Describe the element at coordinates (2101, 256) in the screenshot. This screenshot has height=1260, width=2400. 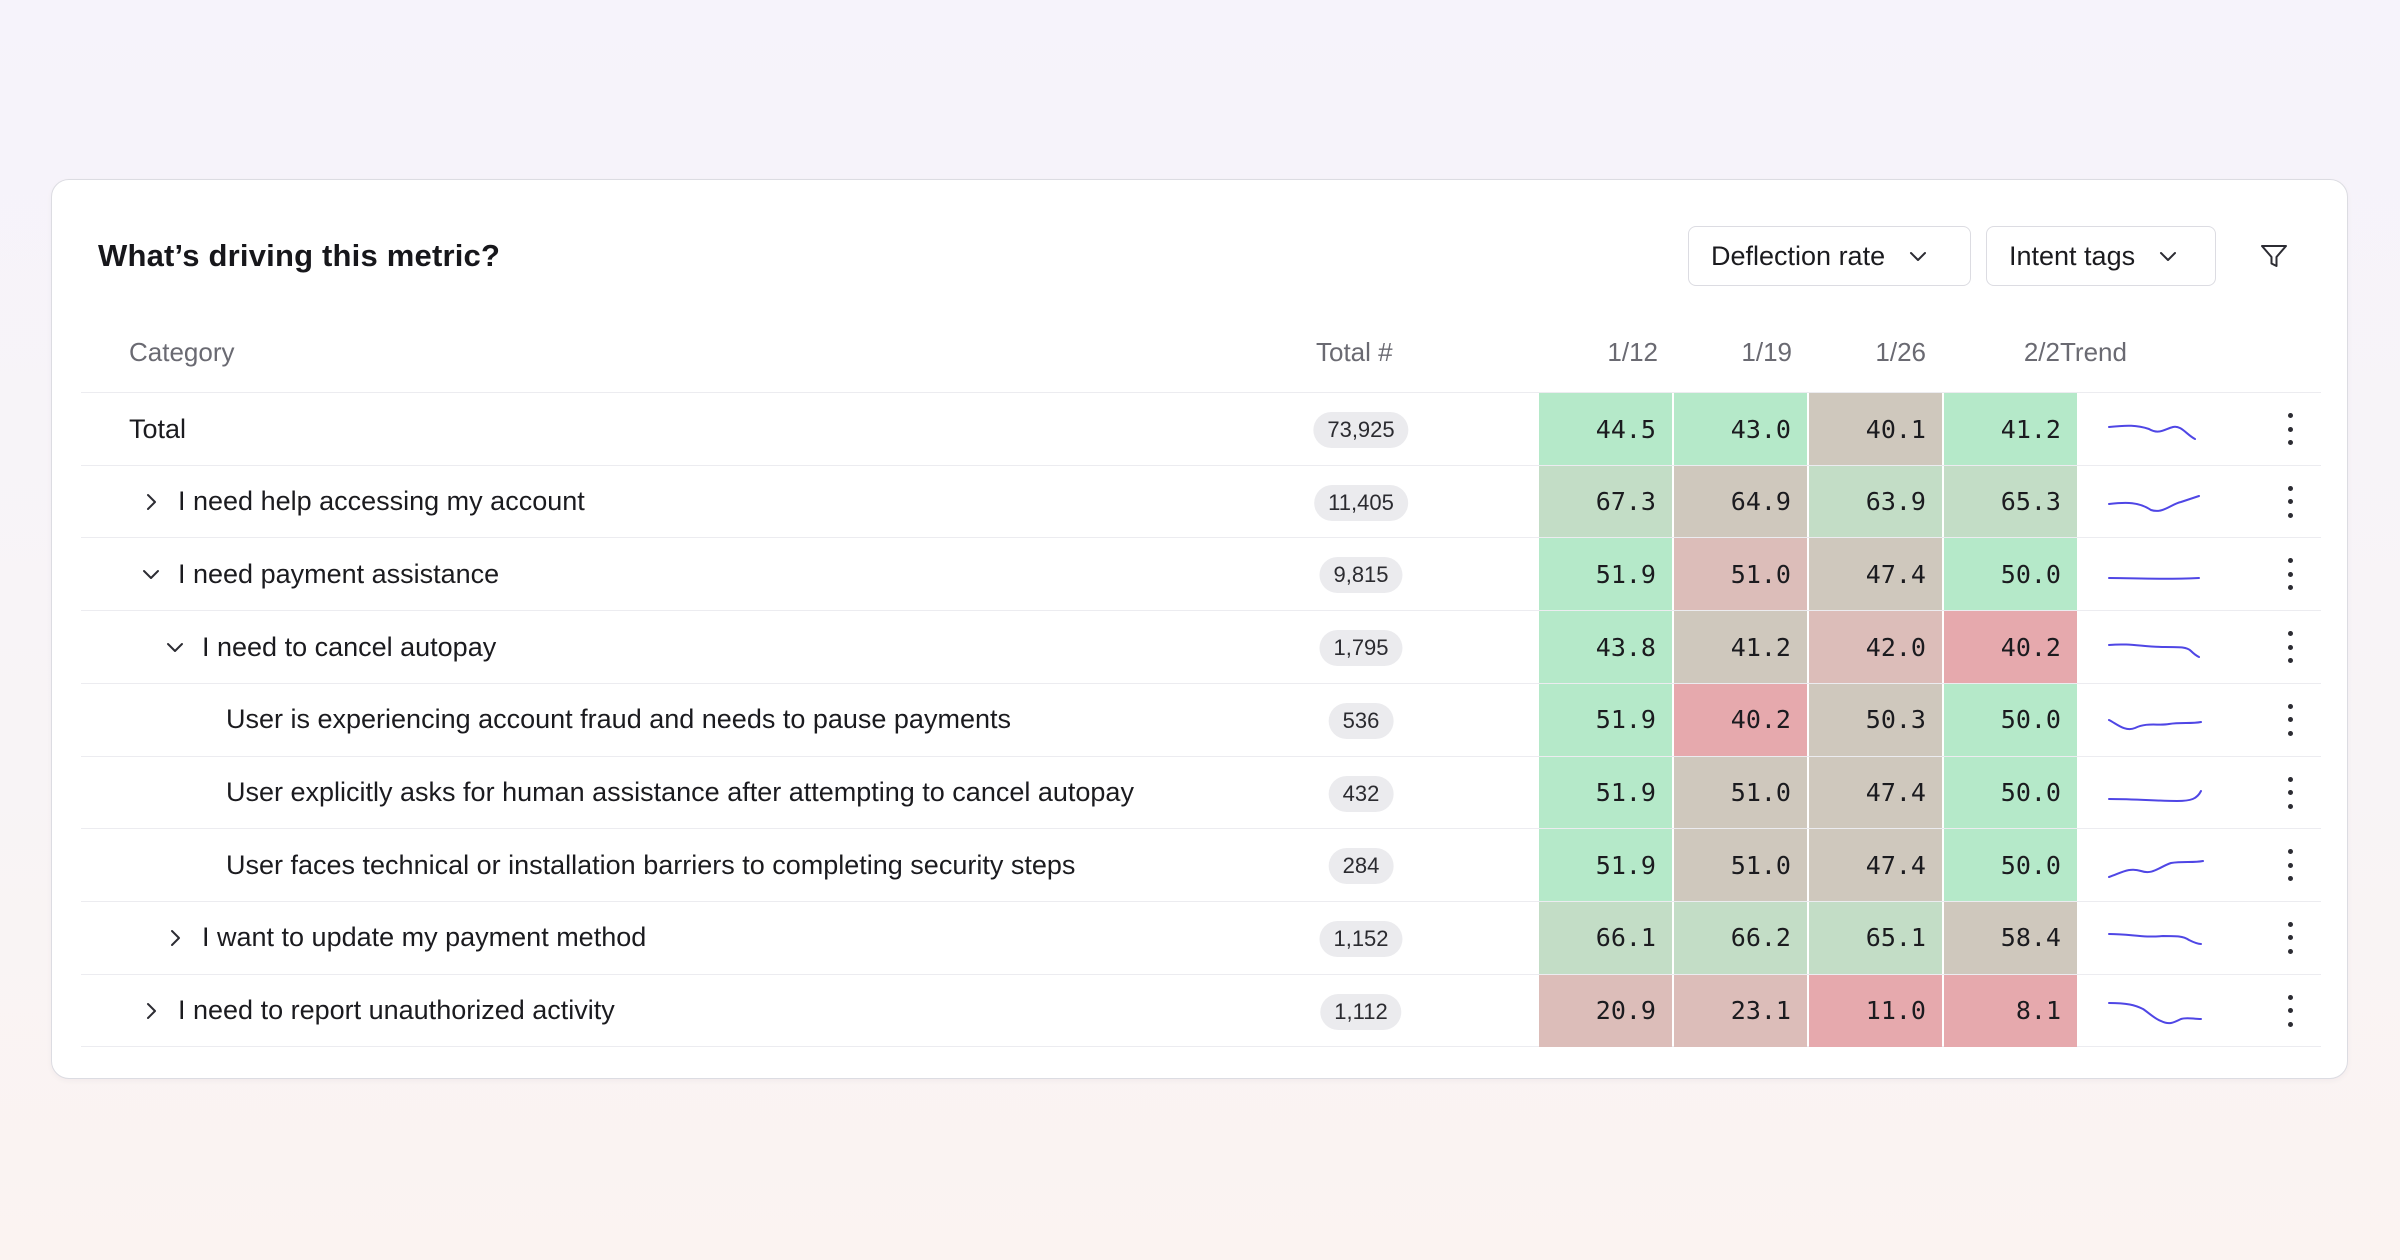
I see `grouping-dropdown: Intent tags` at that location.